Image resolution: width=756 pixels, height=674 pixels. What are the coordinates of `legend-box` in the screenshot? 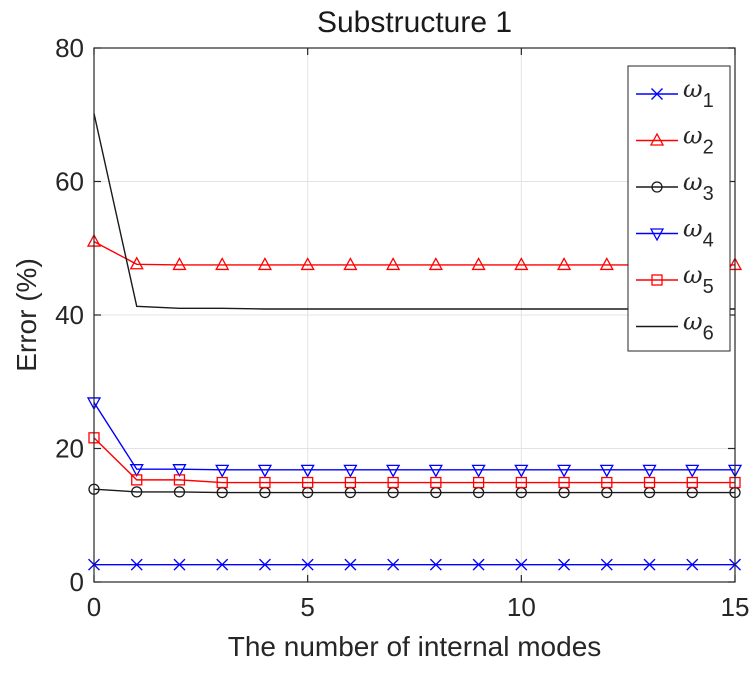 It's located at (679, 208).